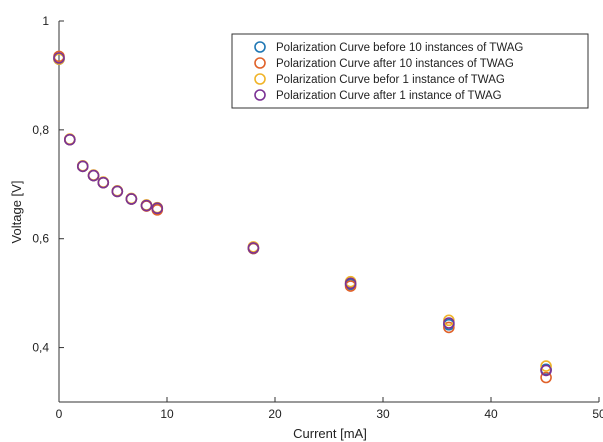 The image size is (603, 442). Describe the element at coordinates (40, 239) in the screenshot. I see `y-tick-label: 0,6` at that location.